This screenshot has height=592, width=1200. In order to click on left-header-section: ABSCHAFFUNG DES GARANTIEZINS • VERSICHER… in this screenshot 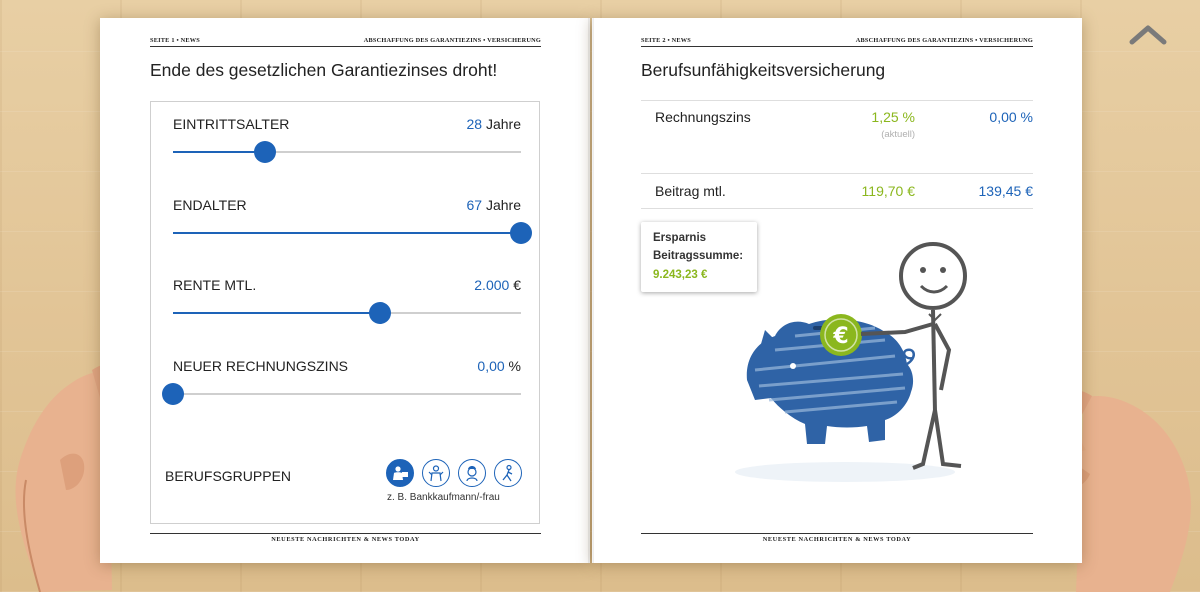, I will do `click(452, 40)`.